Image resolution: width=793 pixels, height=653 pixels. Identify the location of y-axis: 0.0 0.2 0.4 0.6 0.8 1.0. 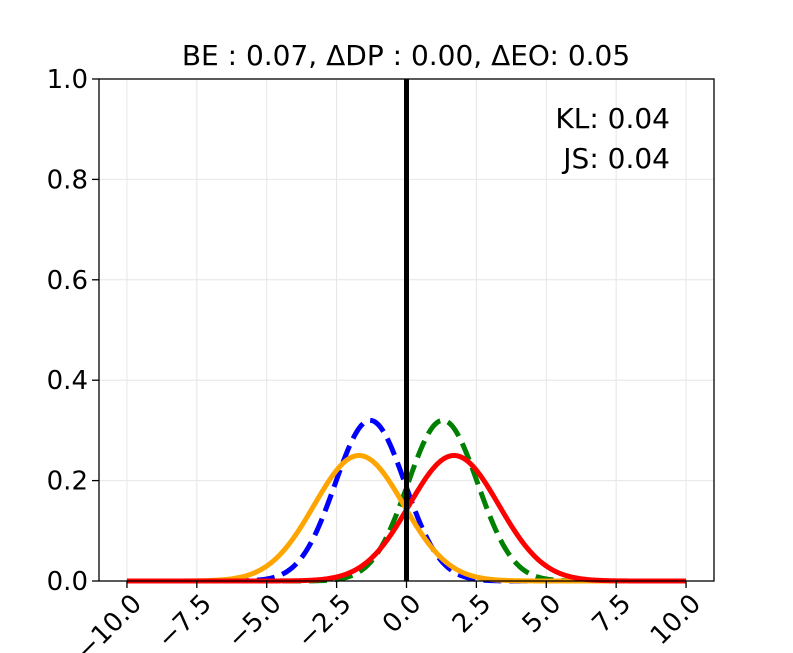
(73, 331).